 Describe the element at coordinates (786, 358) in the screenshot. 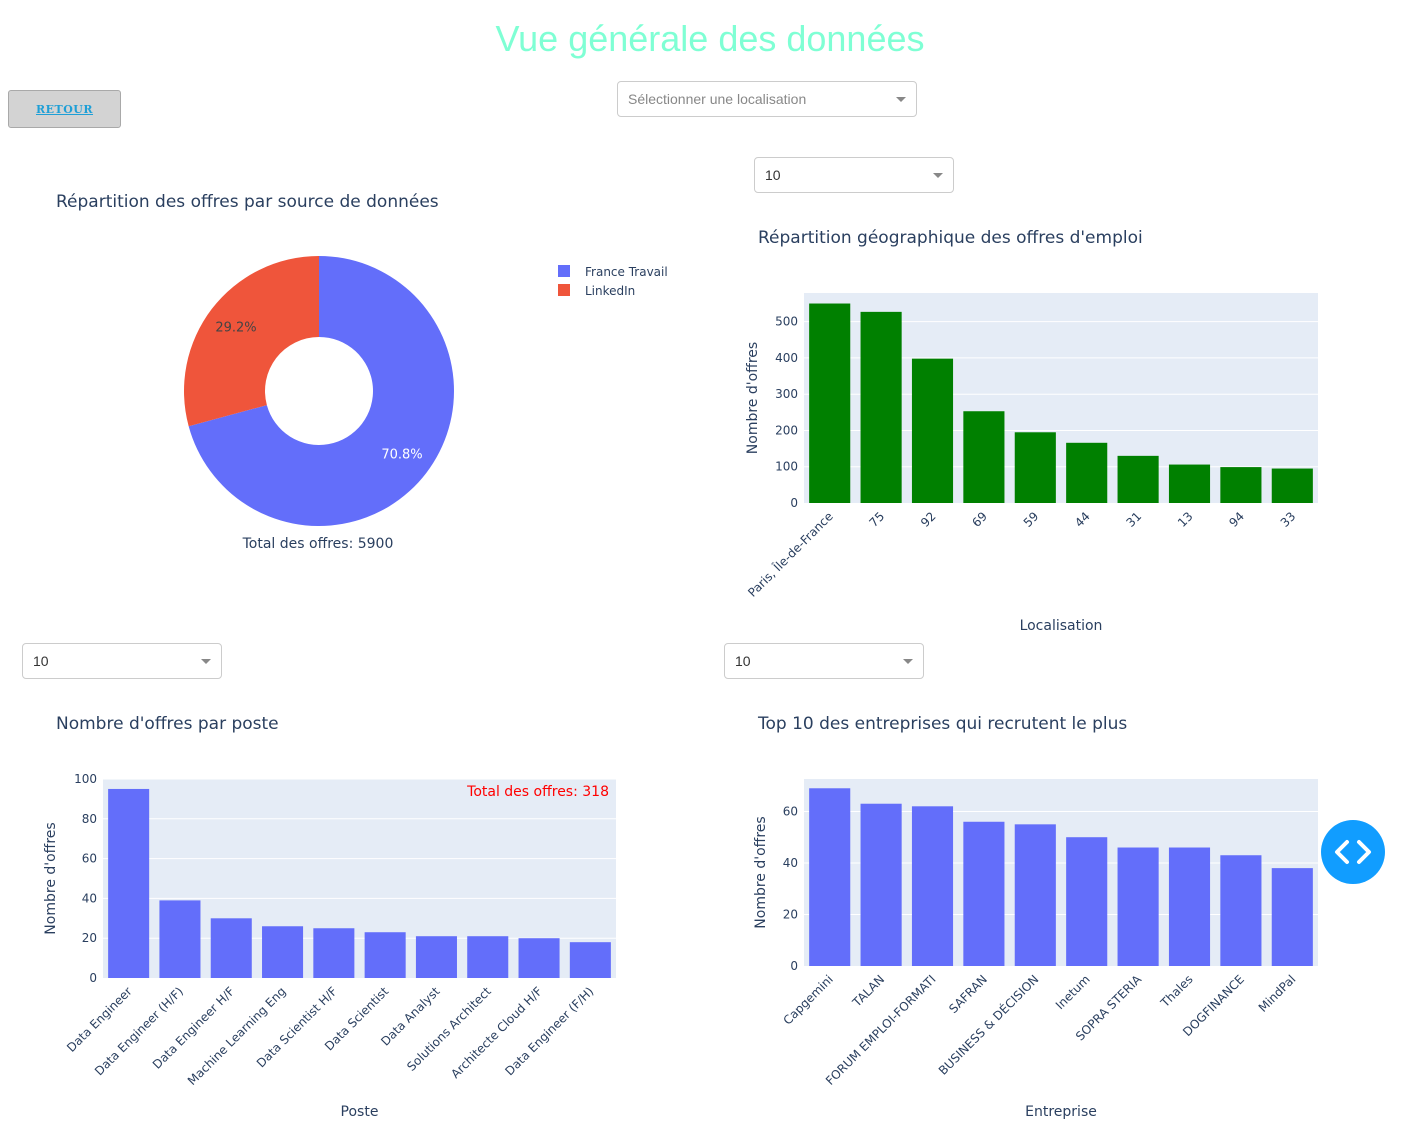

I see `y-tick-label: 400` at that location.